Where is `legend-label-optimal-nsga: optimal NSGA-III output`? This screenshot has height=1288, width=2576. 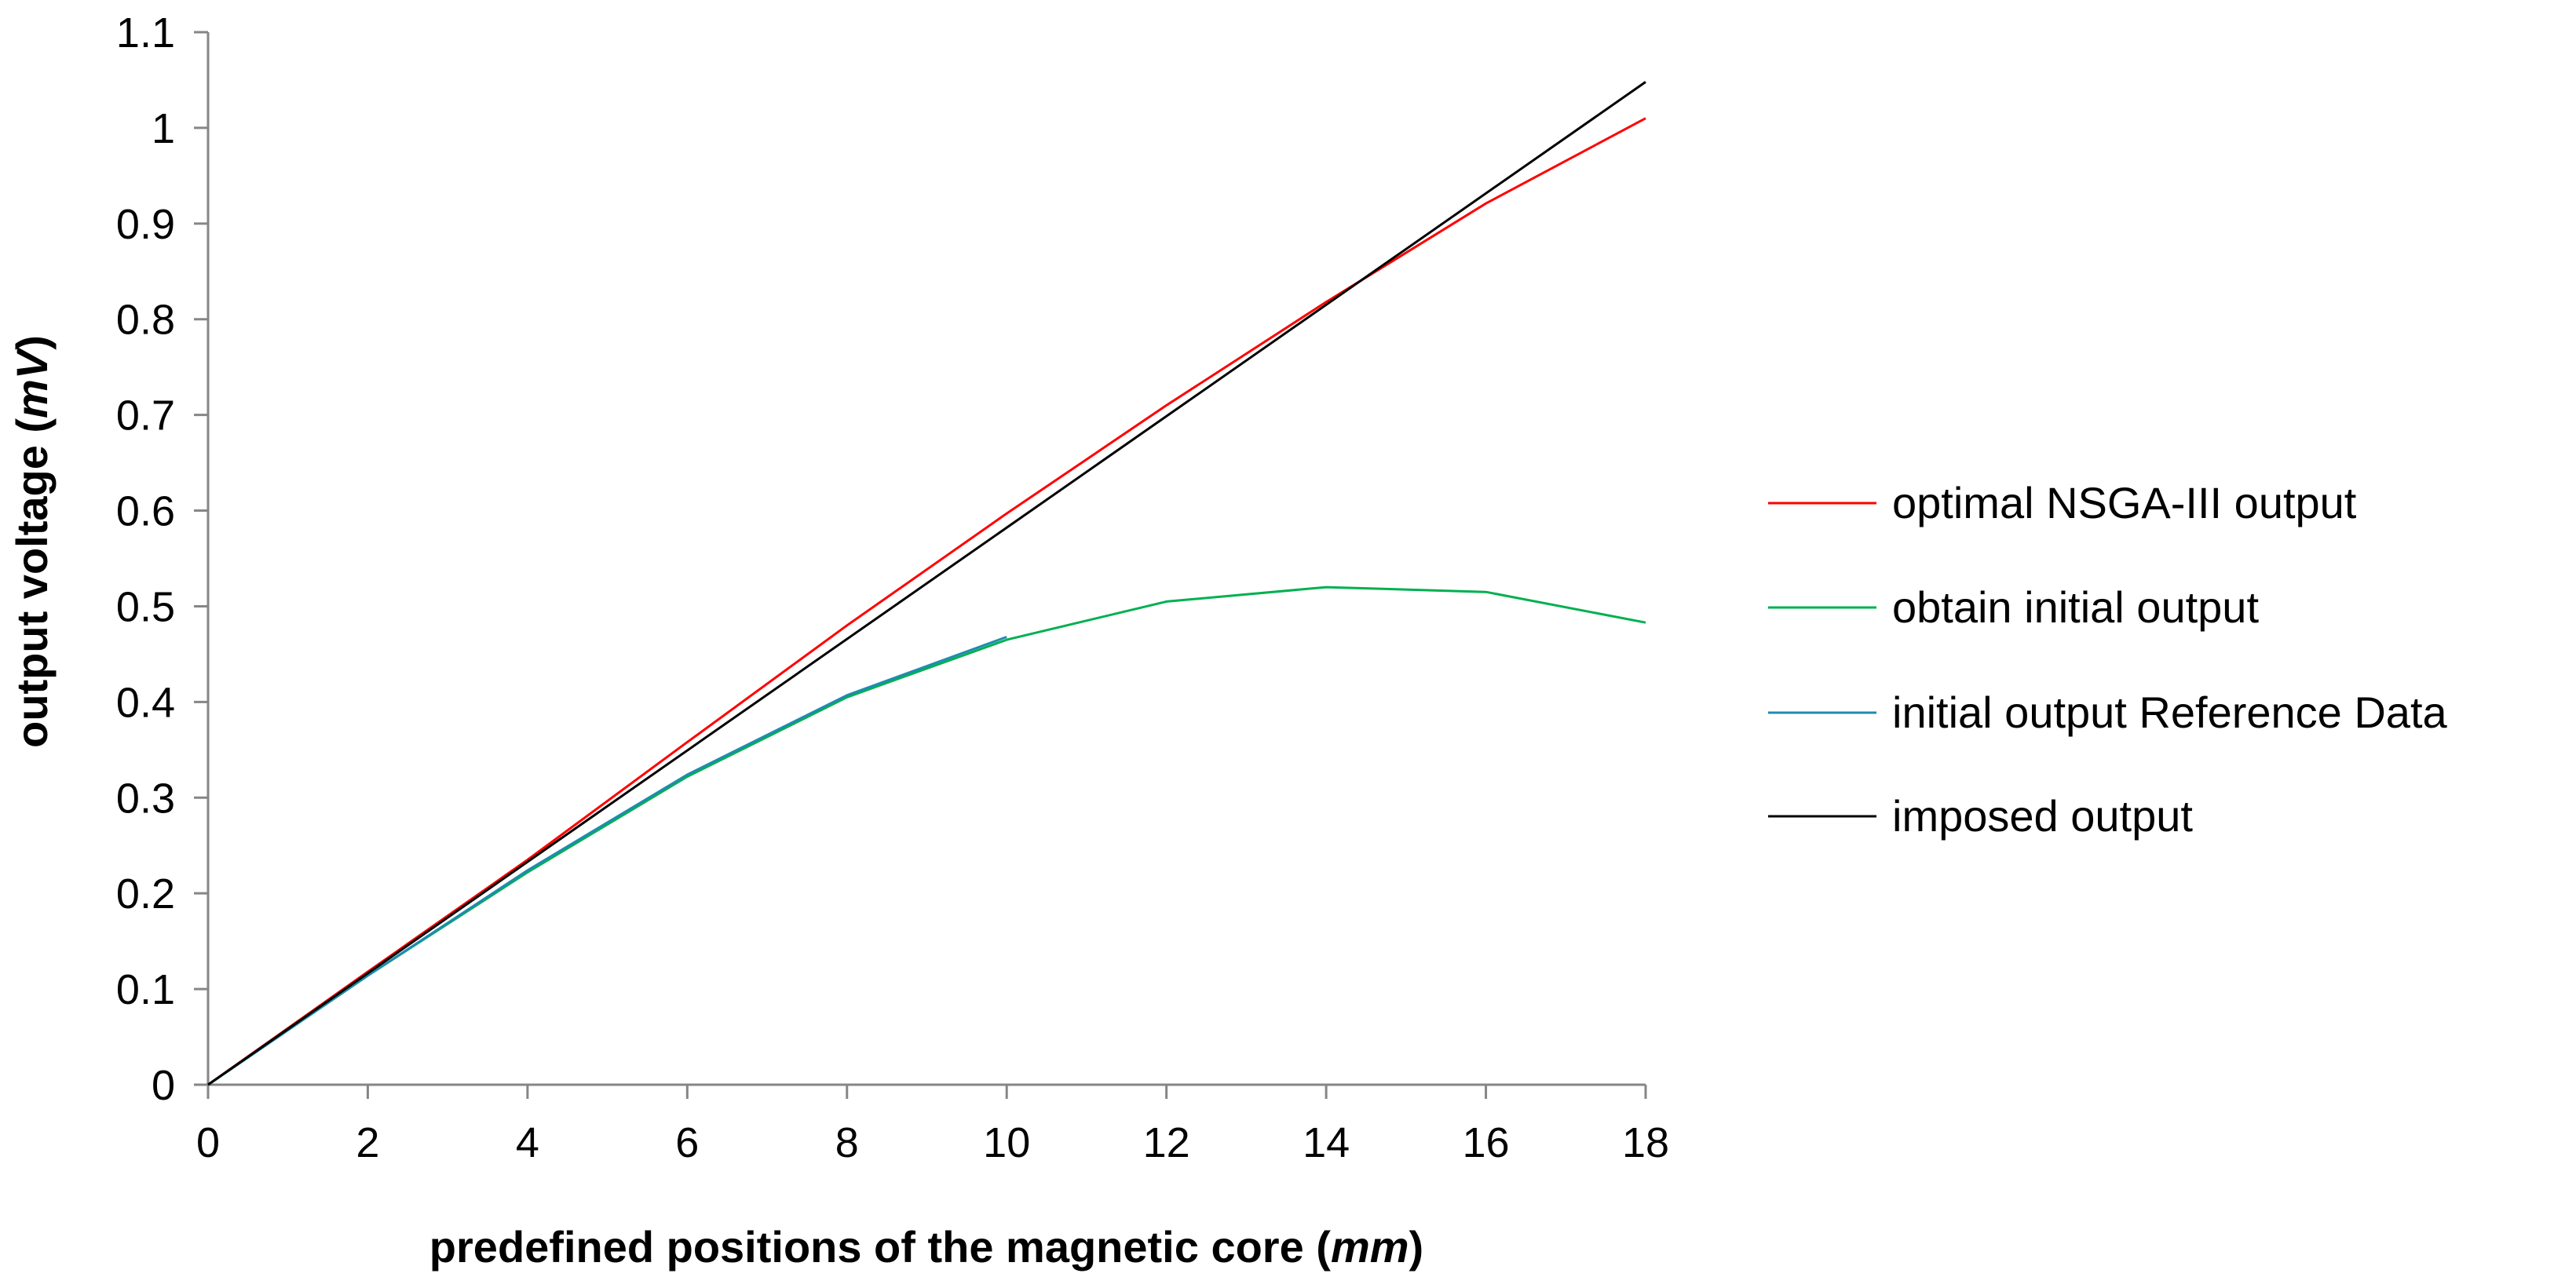
legend-label-optimal-nsga: optimal NSGA-III output is located at coordinates (2124, 502).